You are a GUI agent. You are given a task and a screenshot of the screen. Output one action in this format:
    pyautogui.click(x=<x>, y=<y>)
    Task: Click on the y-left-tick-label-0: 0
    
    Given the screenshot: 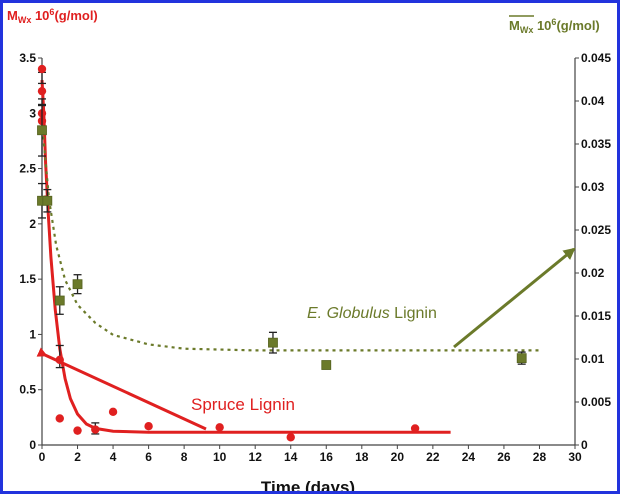 What is the action you would take?
    pyautogui.click(x=32, y=445)
    